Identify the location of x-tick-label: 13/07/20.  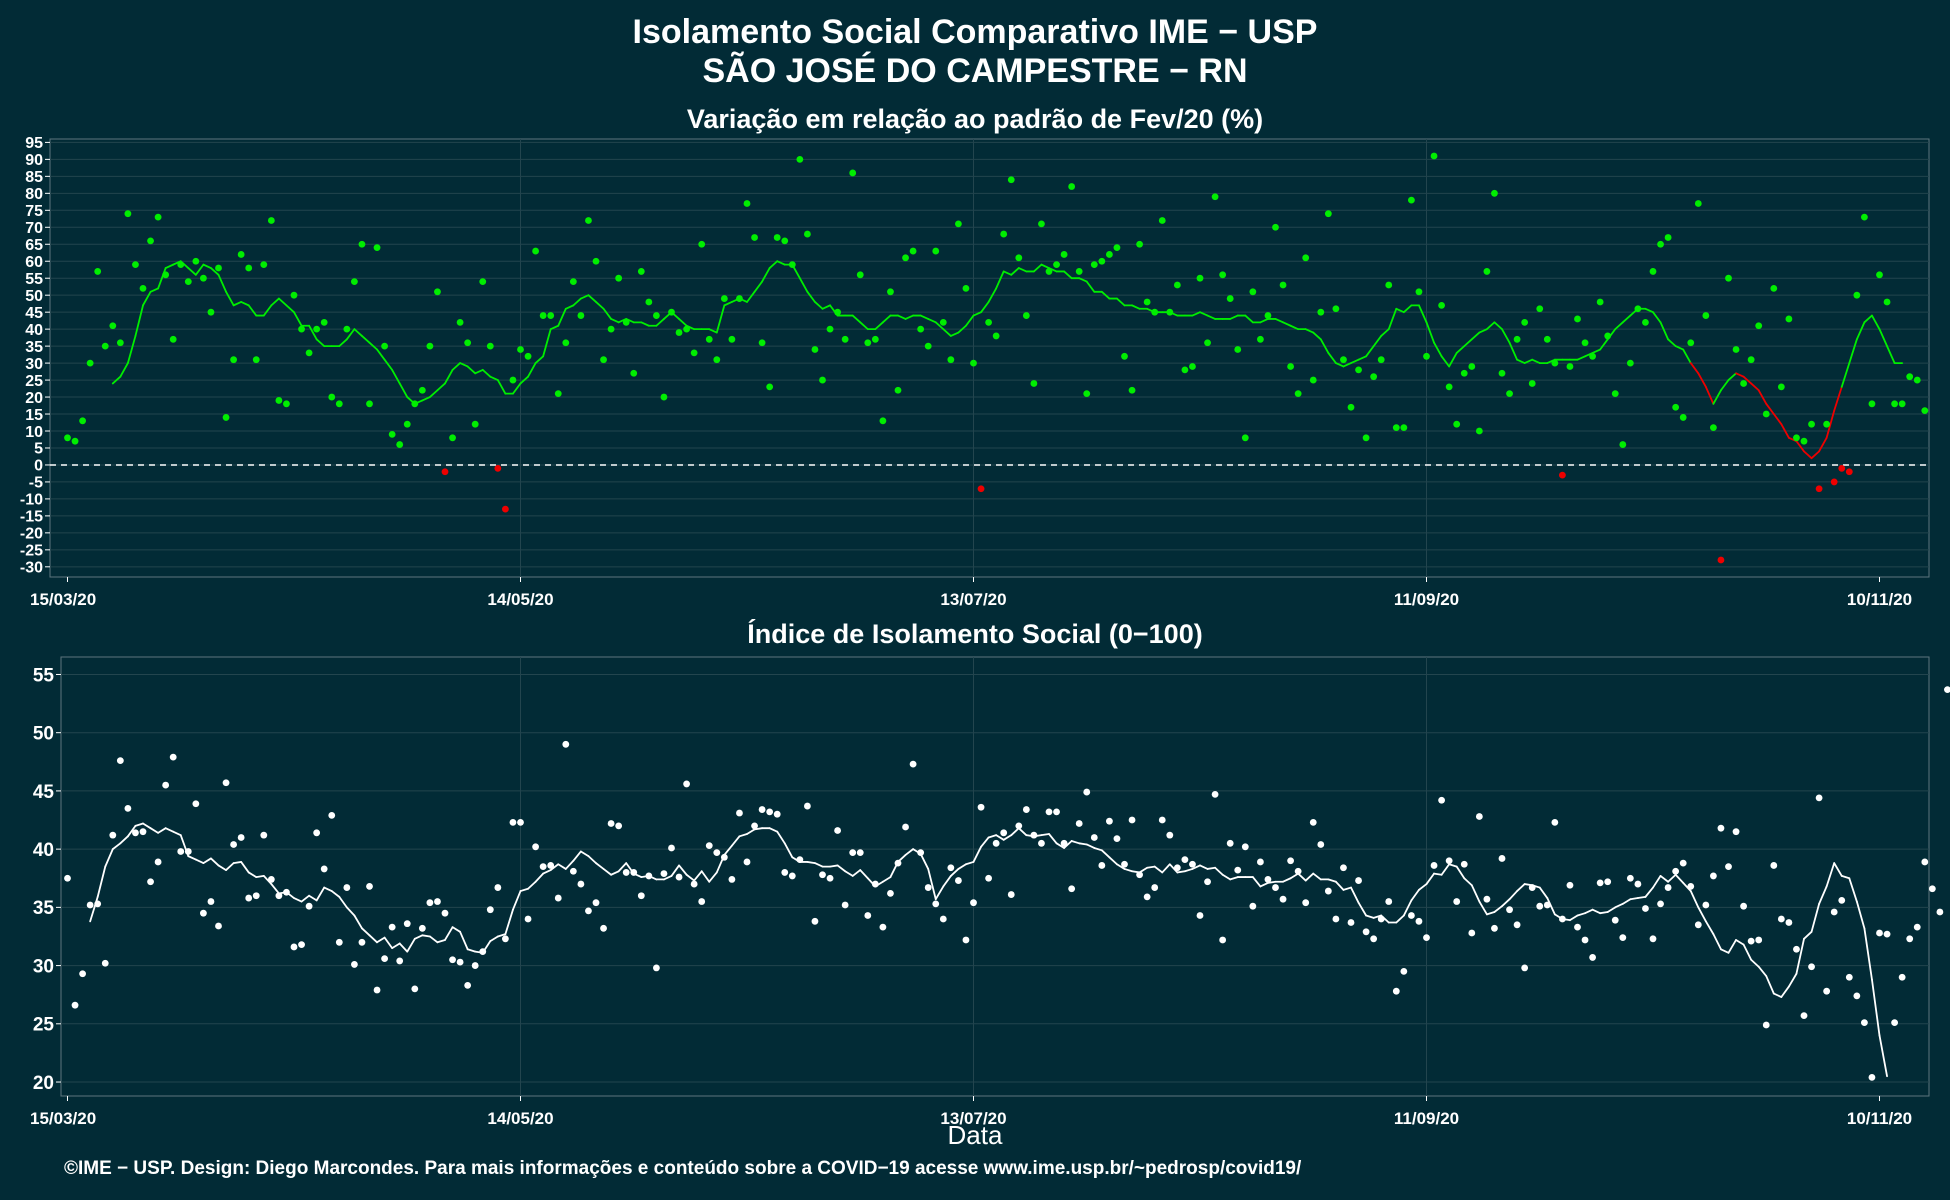
(973, 599).